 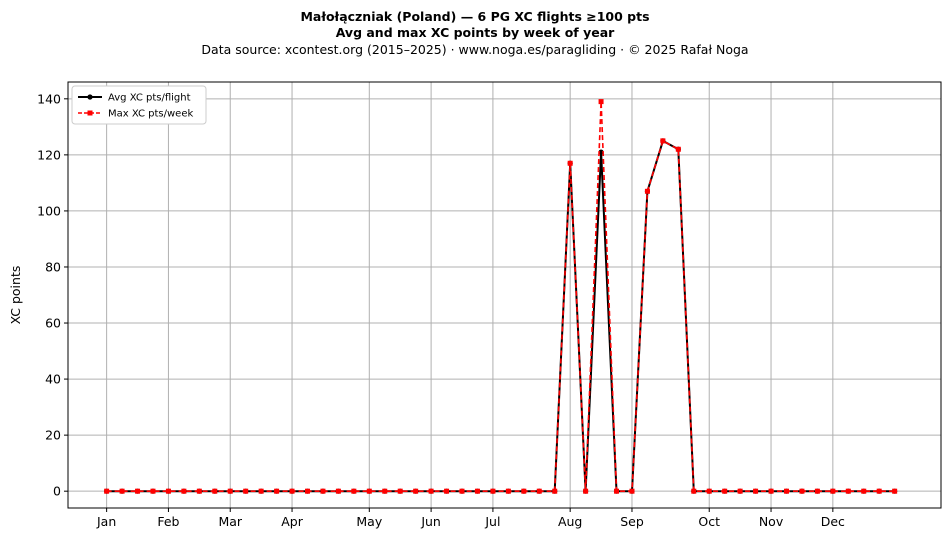 I want to click on x-tick-label: Aug, so click(x=570, y=521).